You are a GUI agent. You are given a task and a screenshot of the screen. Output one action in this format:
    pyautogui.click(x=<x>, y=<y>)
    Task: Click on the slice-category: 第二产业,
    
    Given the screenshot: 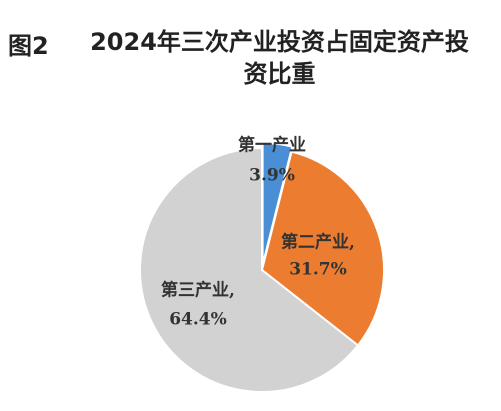 What is the action you would take?
    pyautogui.click(x=318, y=242)
    